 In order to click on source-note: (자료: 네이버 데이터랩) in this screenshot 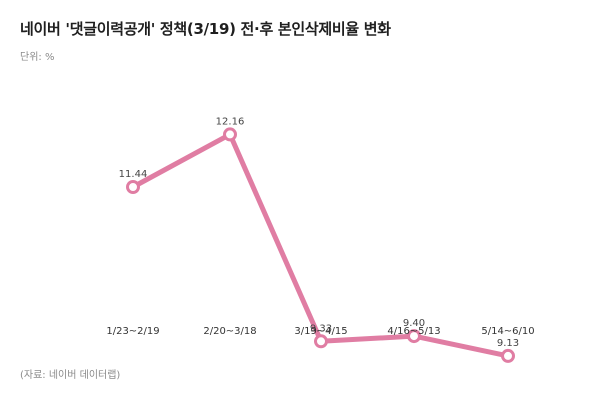, I will do `click(70, 375)`.